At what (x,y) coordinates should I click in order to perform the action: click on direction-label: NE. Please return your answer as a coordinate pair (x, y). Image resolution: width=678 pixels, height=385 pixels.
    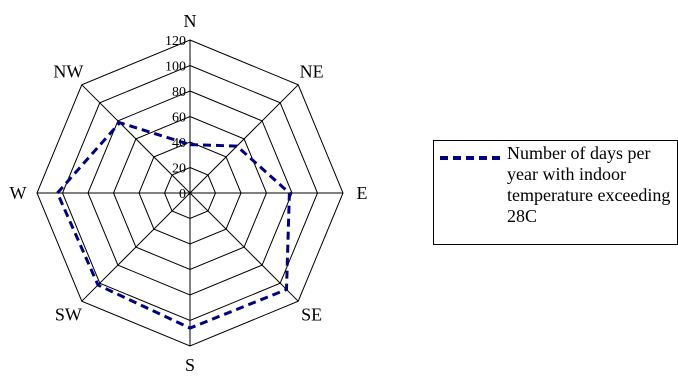
    Looking at the image, I should click on (312, 71).